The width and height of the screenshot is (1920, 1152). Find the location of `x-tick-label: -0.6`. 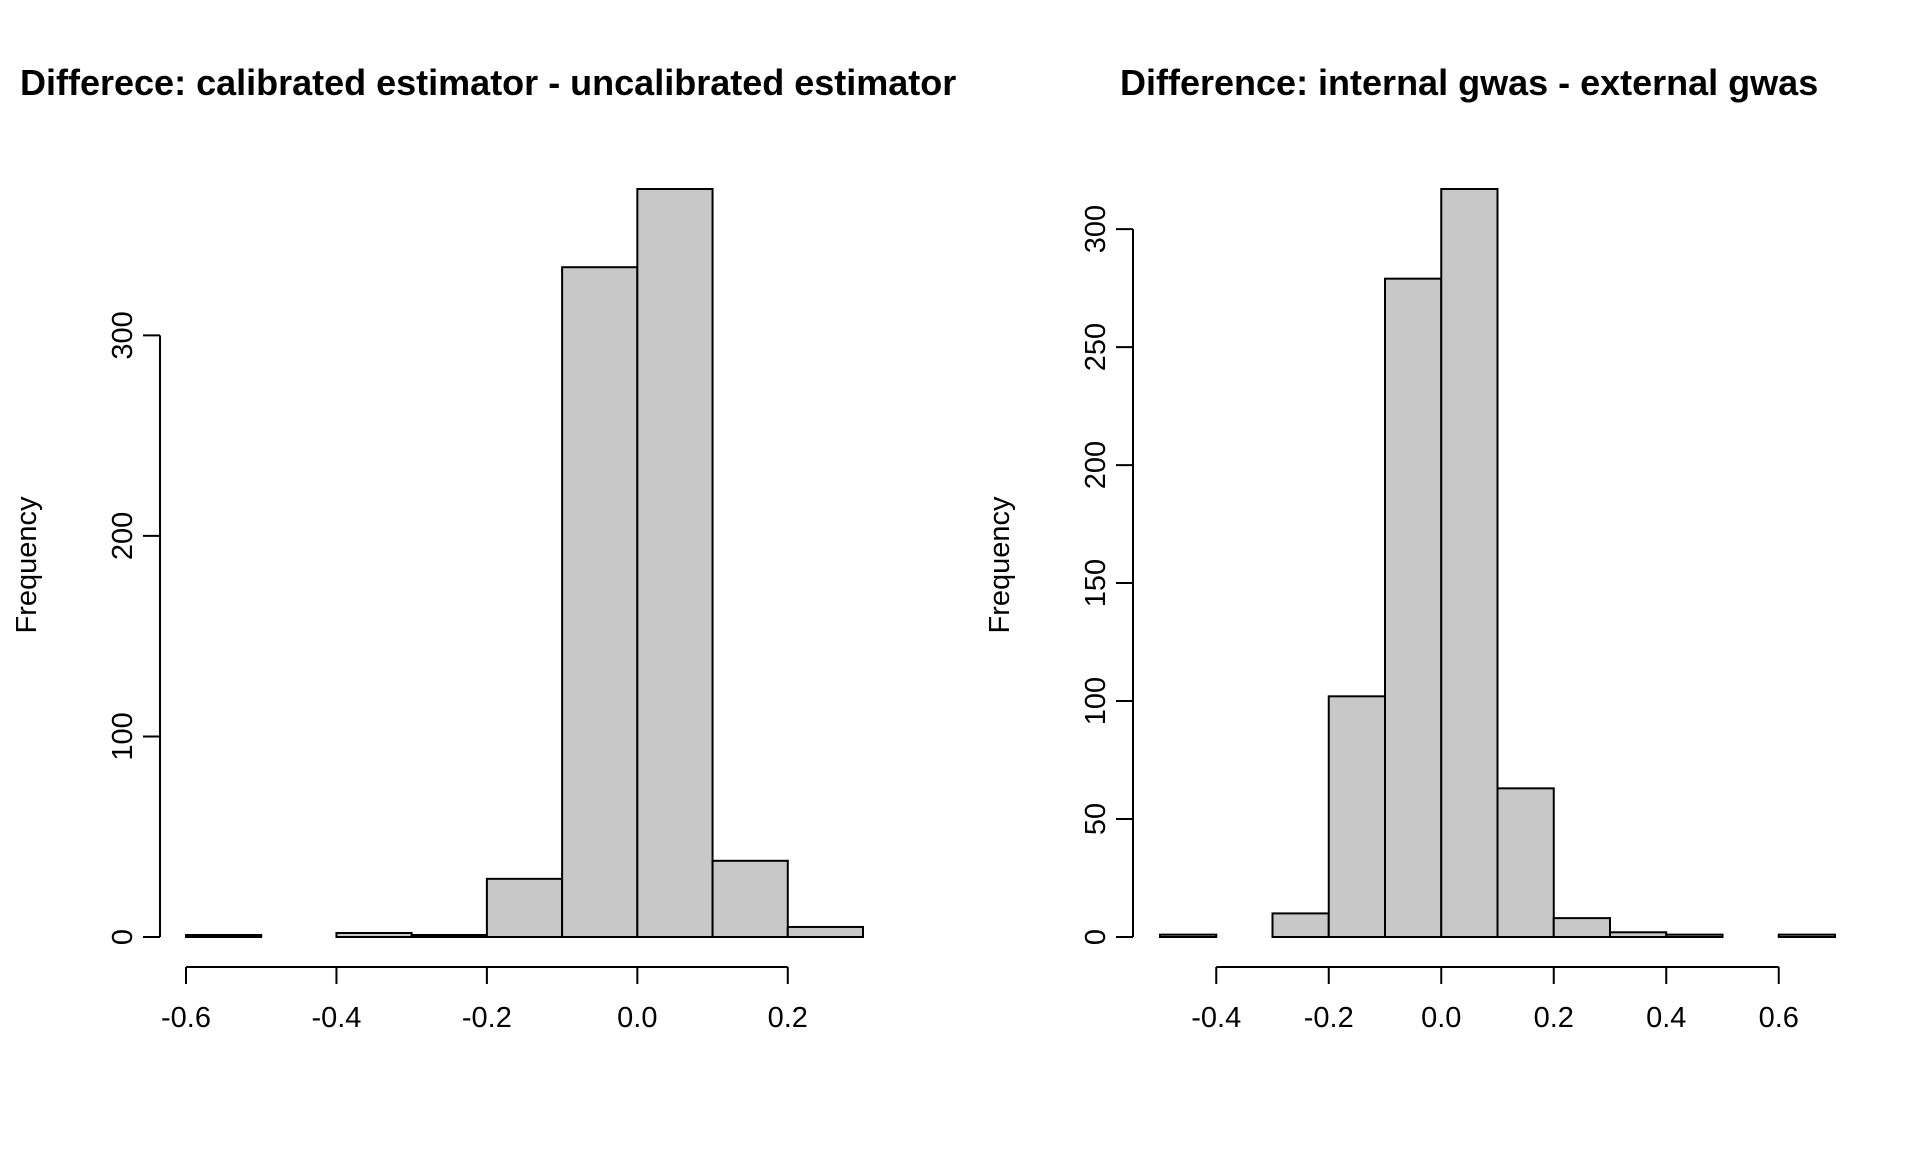

x-tick-label: -0.6 is located at coordinates (186, 1018).